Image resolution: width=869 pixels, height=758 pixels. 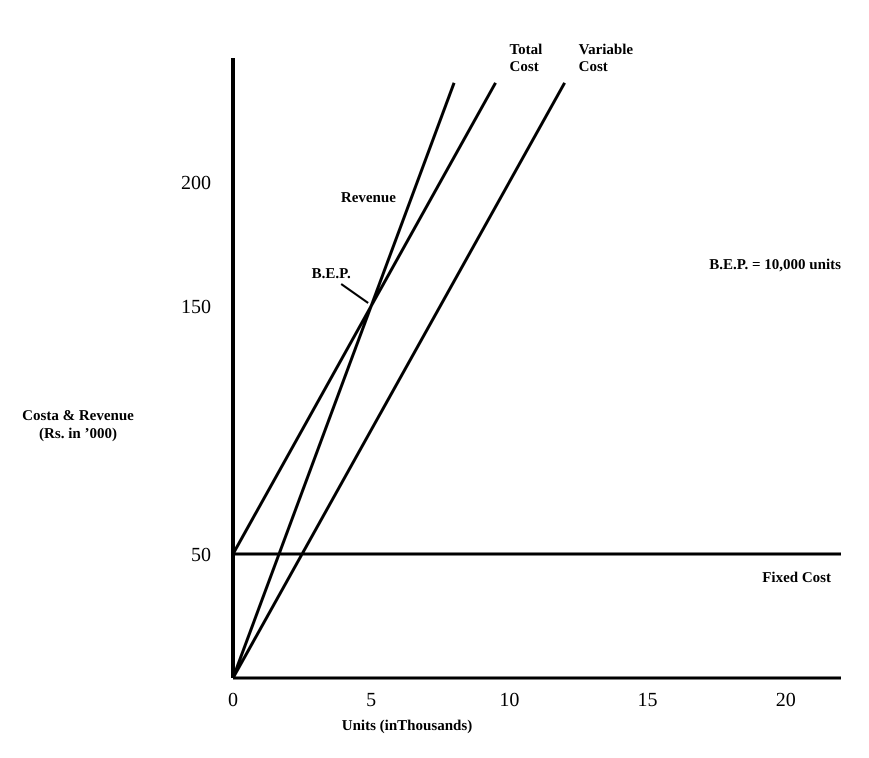 I want to click on x-tick-label: 0, so click(x=233, y=700).